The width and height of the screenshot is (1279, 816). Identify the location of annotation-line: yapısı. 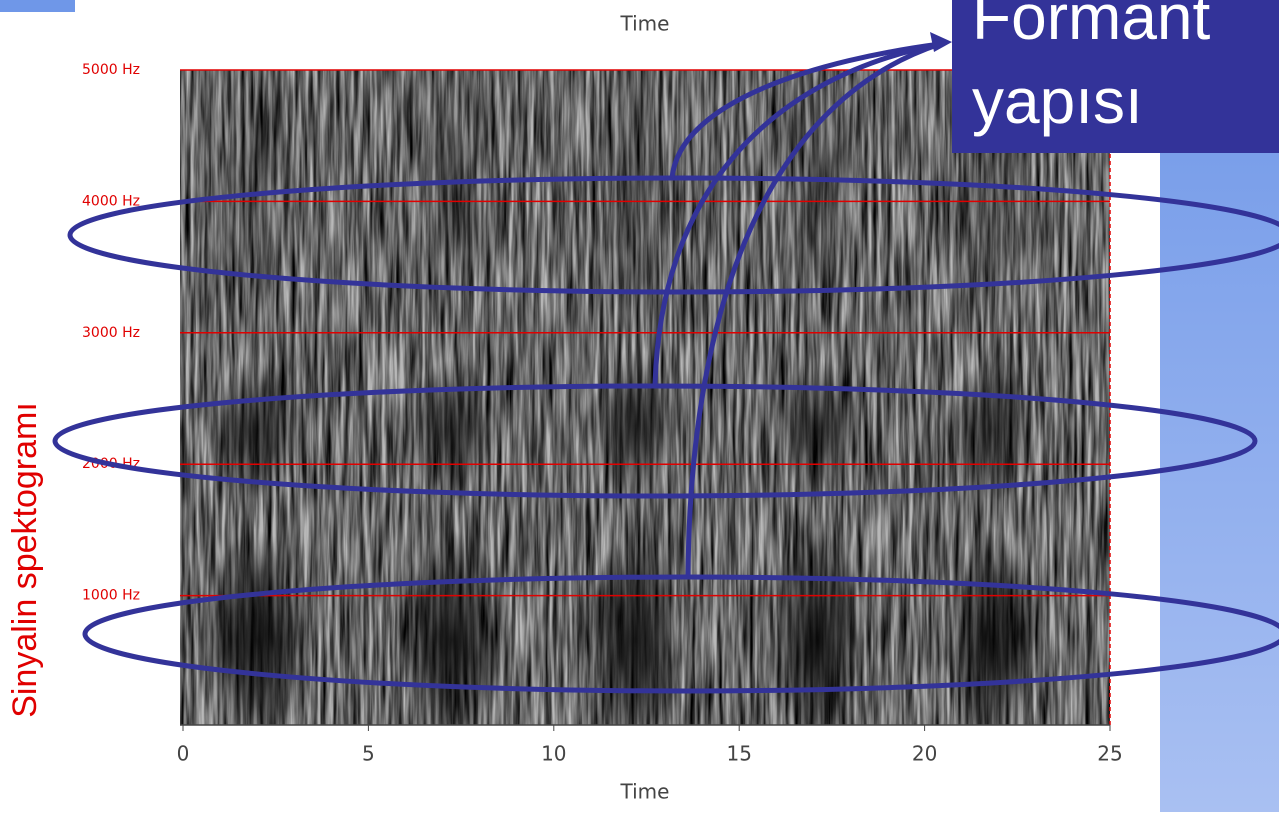
(1057, 101).